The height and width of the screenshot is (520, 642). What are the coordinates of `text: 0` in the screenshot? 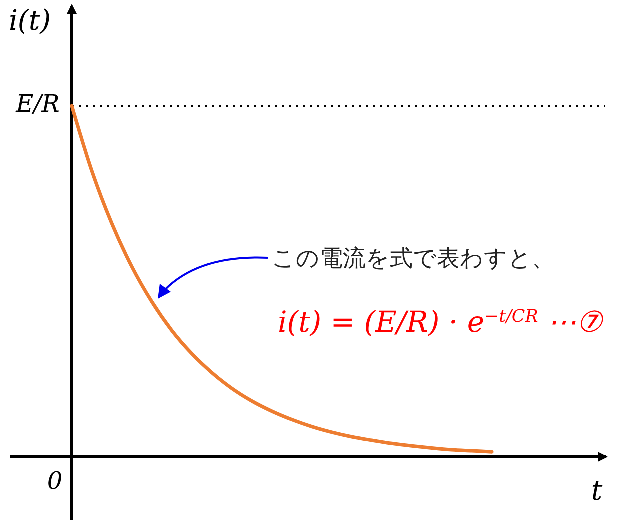 It's located at (55, 481).